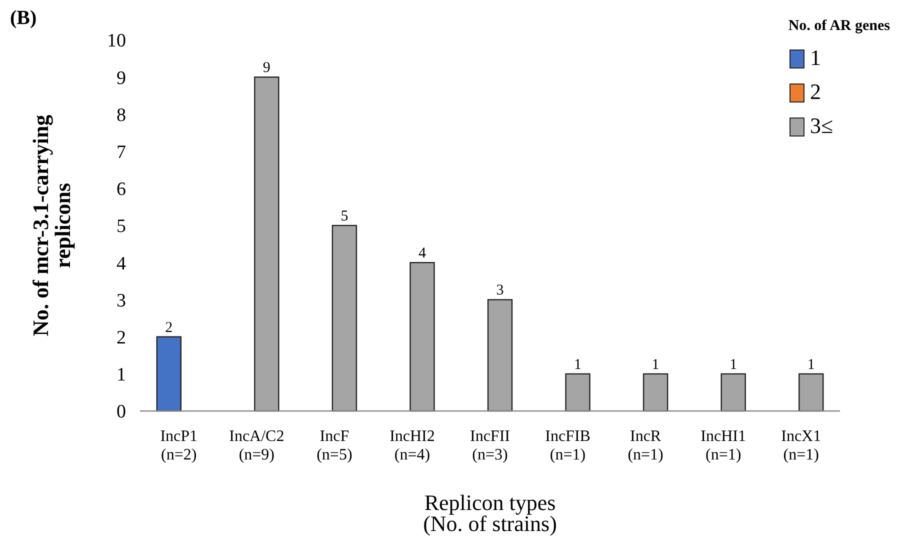 This screenshot has width=900, height=552. What do you see at coordinates (23, 18) in the screenshot?
I see `chart-title: (B)` at bounding box center [23, 18].